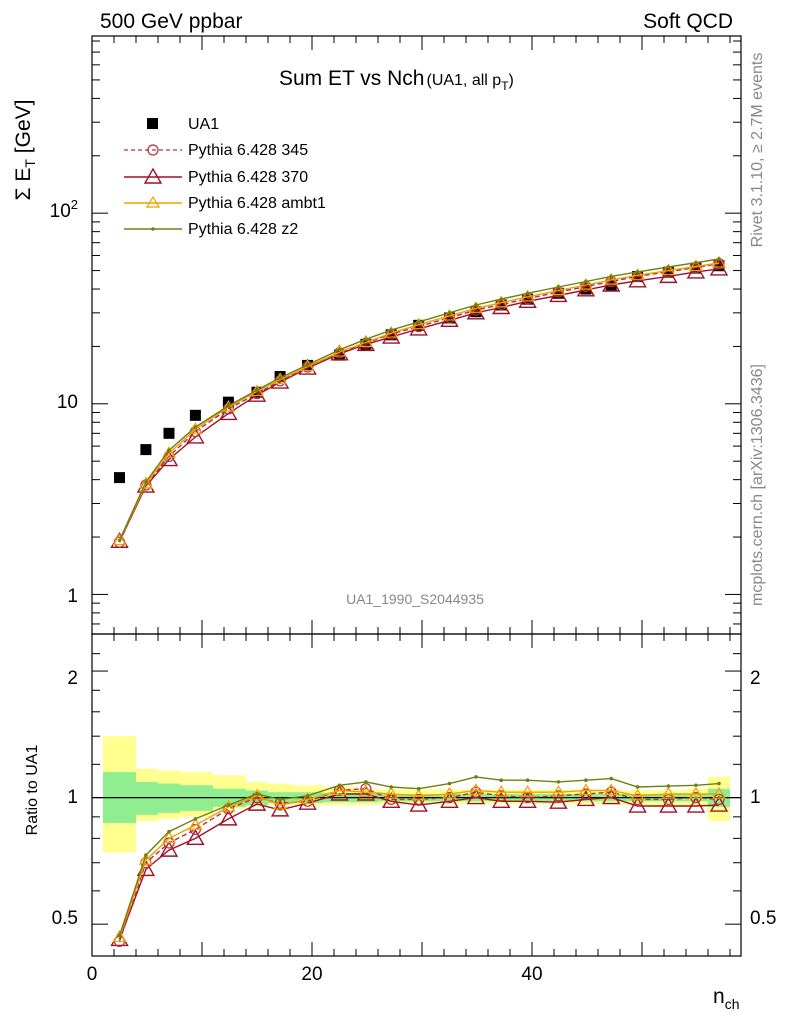  What do you see at coordinates (72, 678) in the screenshot?
I see `rtick-2-left: 2` at bounding box center [72, 678].